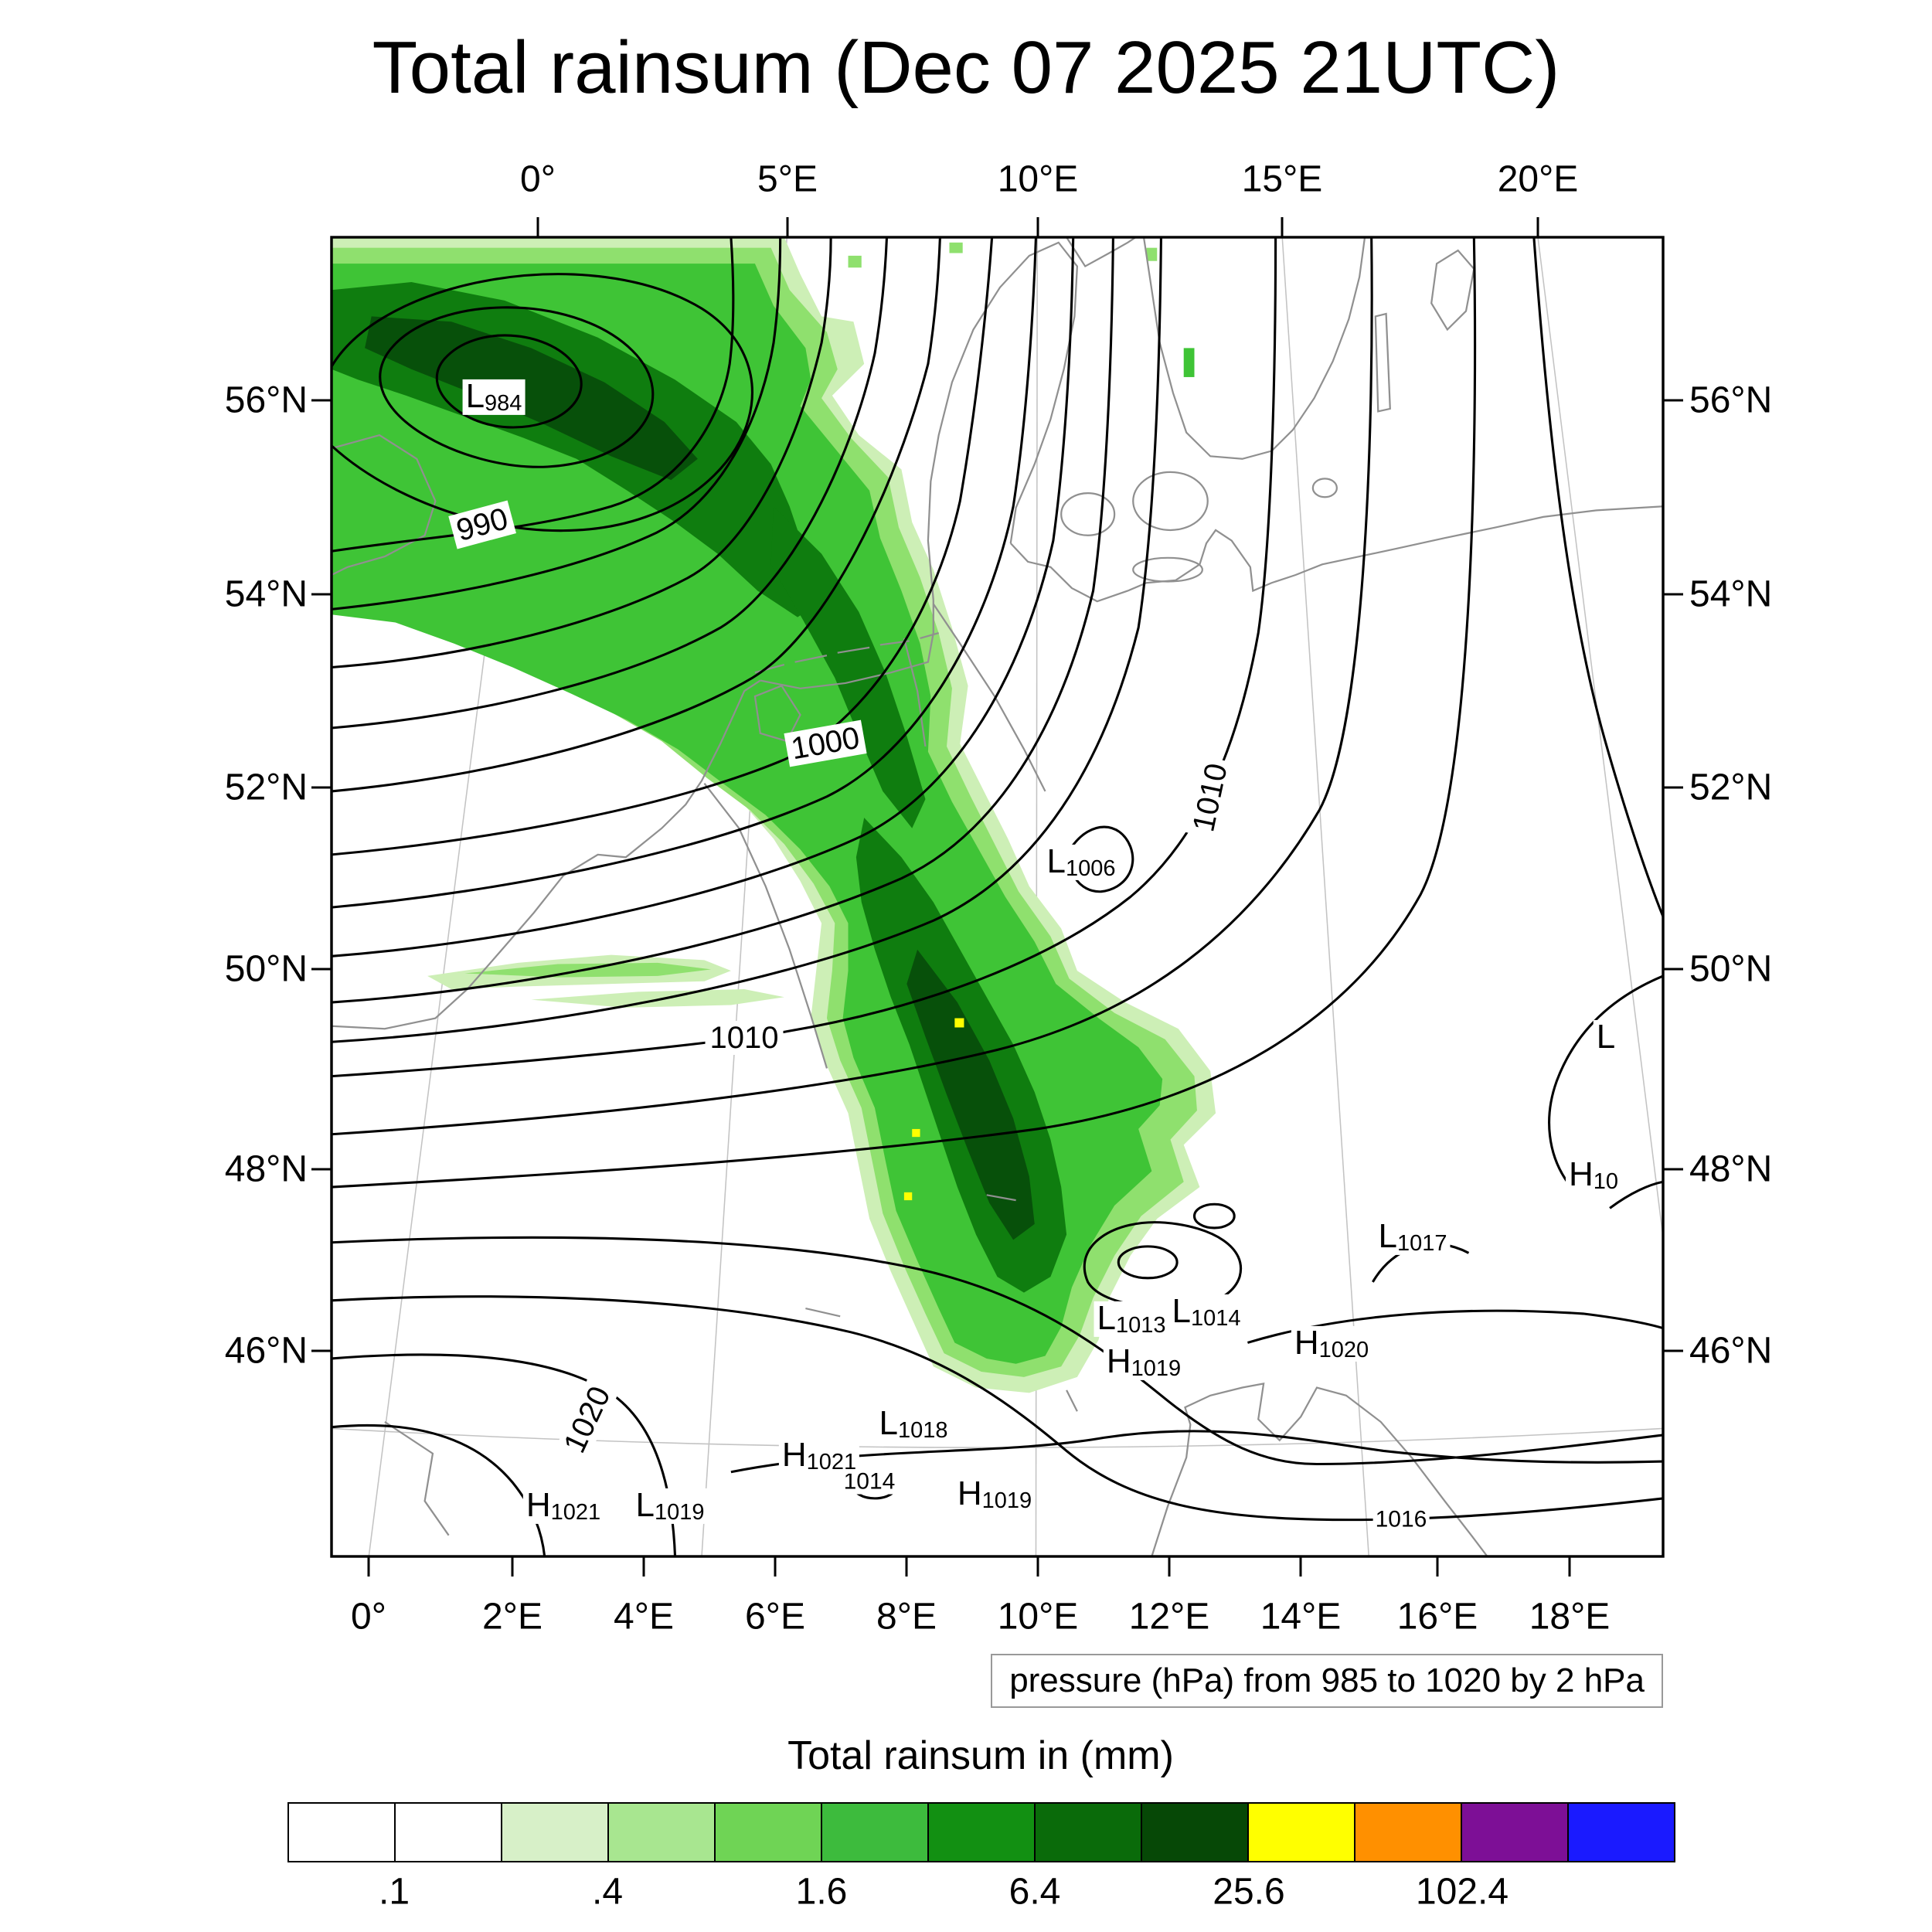 The width and height of the screenshot is (1932, 1932). I want to click on colorbar-cells, so click(981, 1832).